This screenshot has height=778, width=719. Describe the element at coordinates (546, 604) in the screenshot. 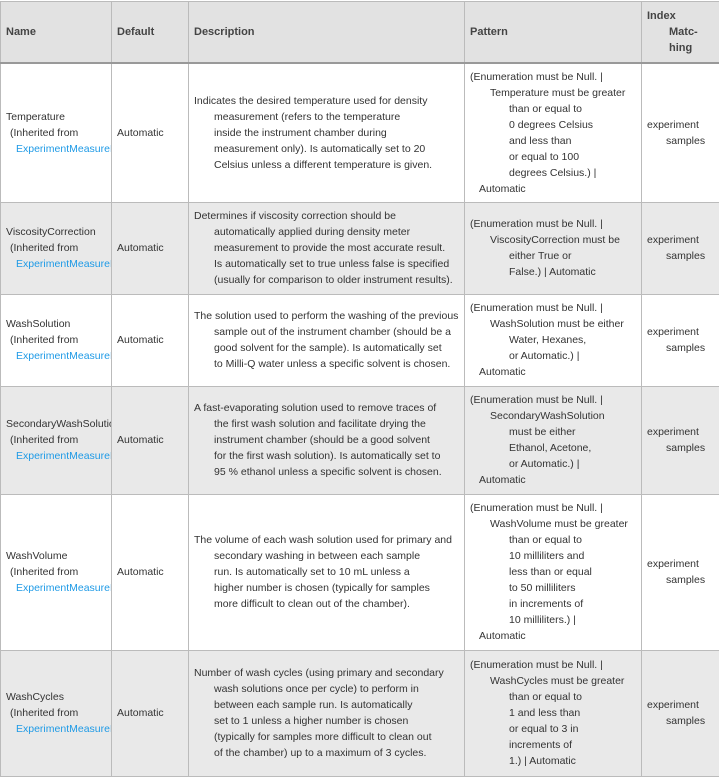

I see `pattern-line: in increments of` at that location.